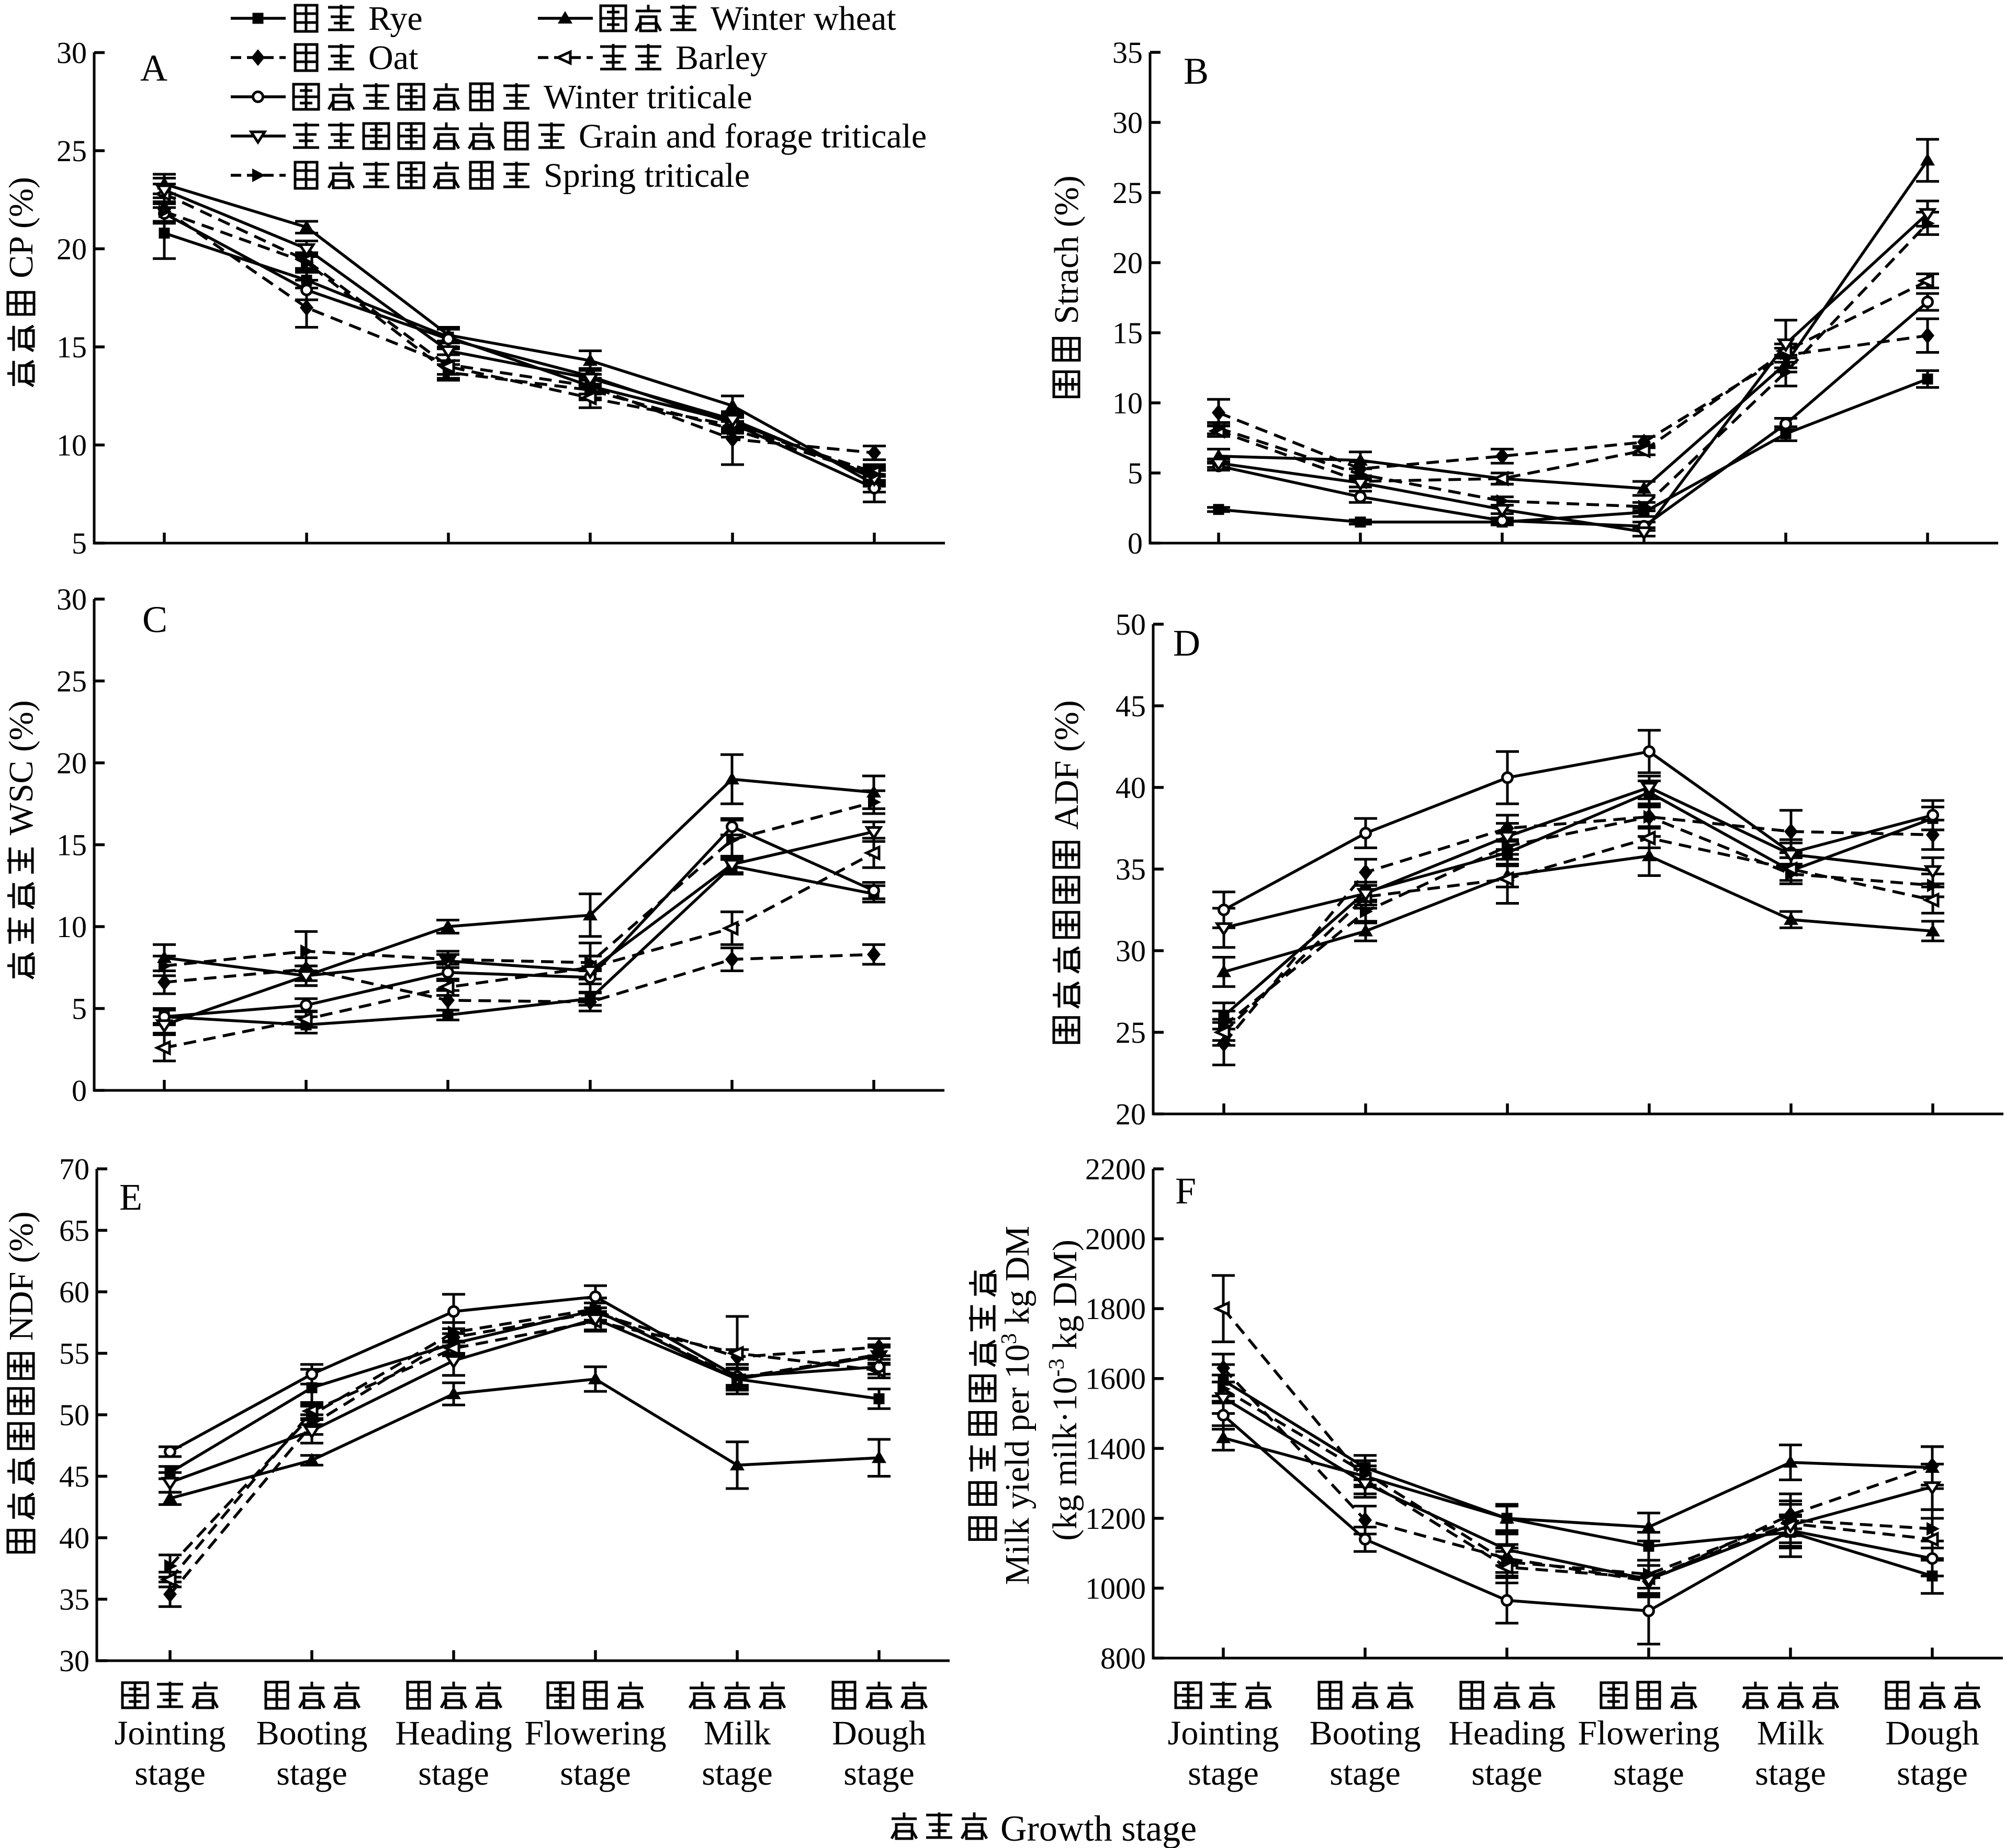 Image resolution: width=2005 pixels, height=1848 pixels. I want to click on svg-text: Grain and forage triticale, so click(753, 136).